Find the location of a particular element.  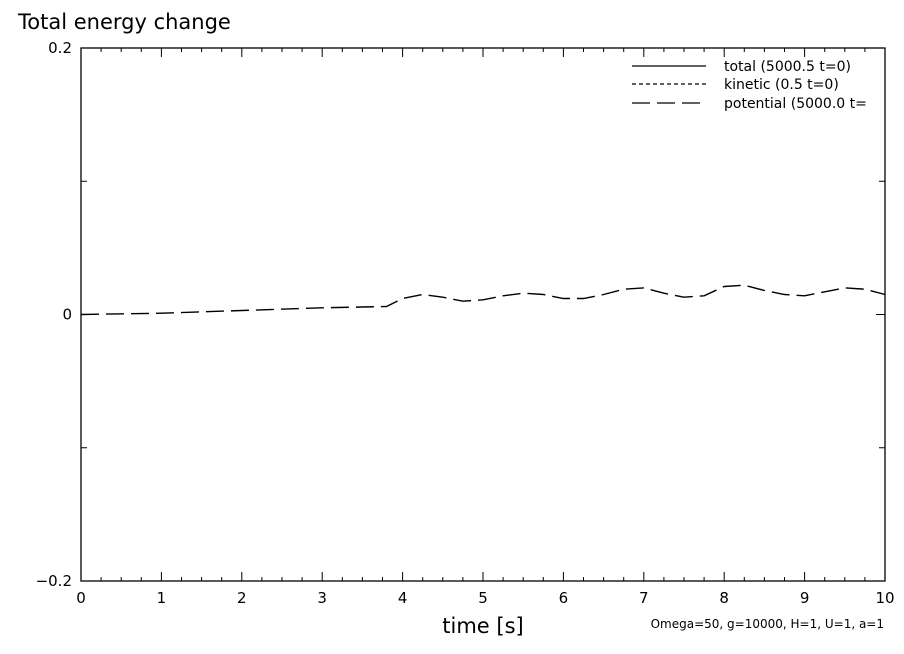

x-tick-label: 8 is located at coordinates (724, 598).